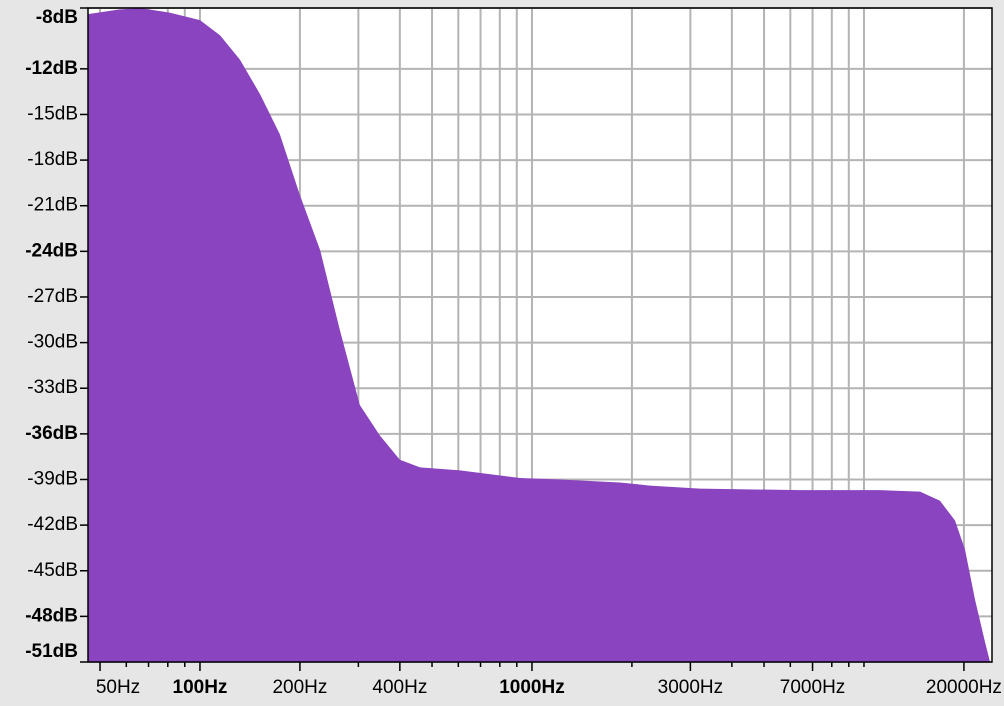 This screenshot has width=1004, height=706. What do you see at coordinates (52, 387) in the screenshot?
I see `y-tick-label: -33dB` at bounding box center [52, 387].